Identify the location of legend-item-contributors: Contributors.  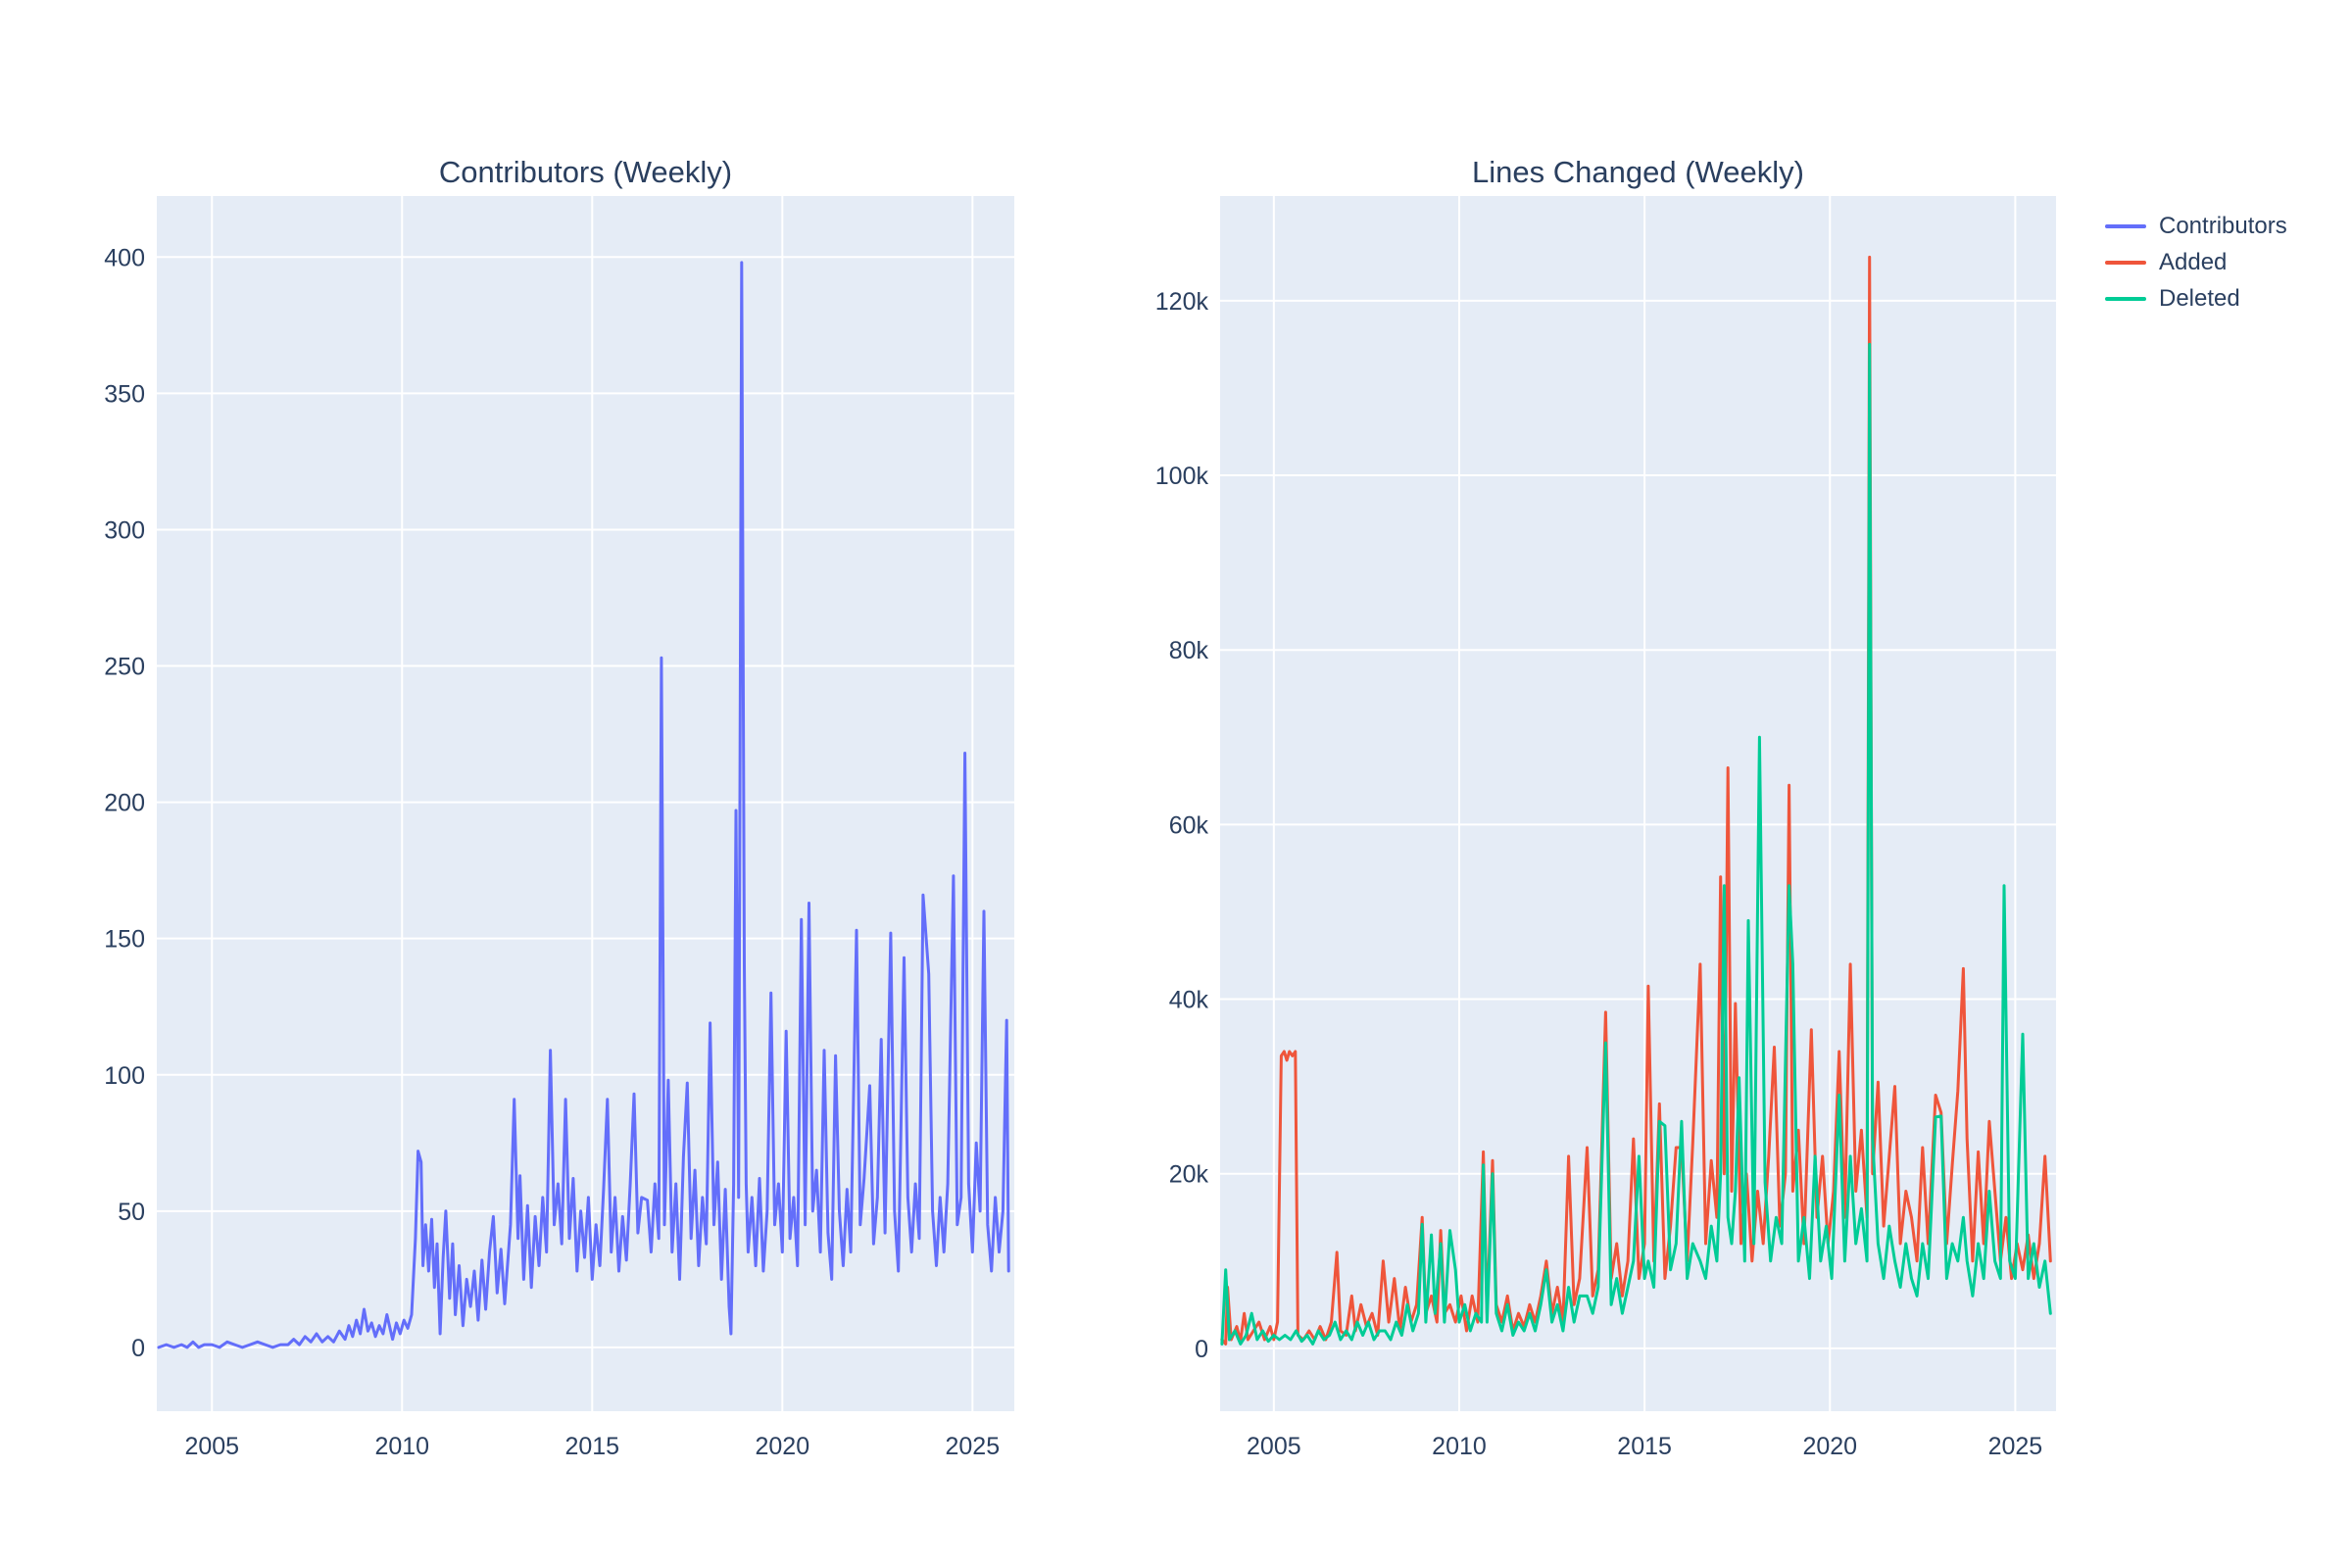
(2196, 226).